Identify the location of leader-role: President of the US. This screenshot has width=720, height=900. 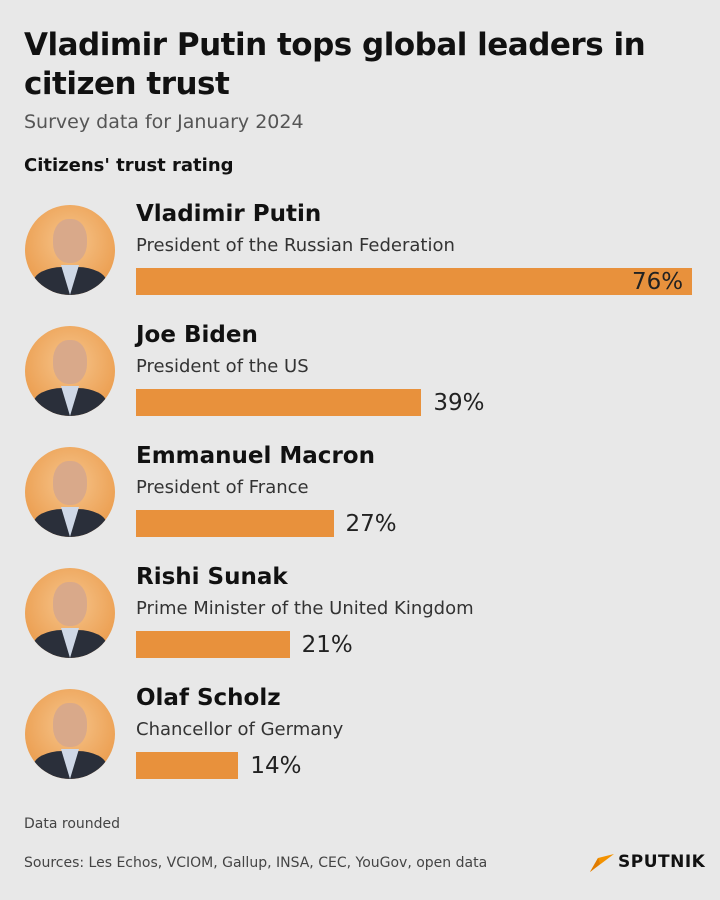
(222, 366).